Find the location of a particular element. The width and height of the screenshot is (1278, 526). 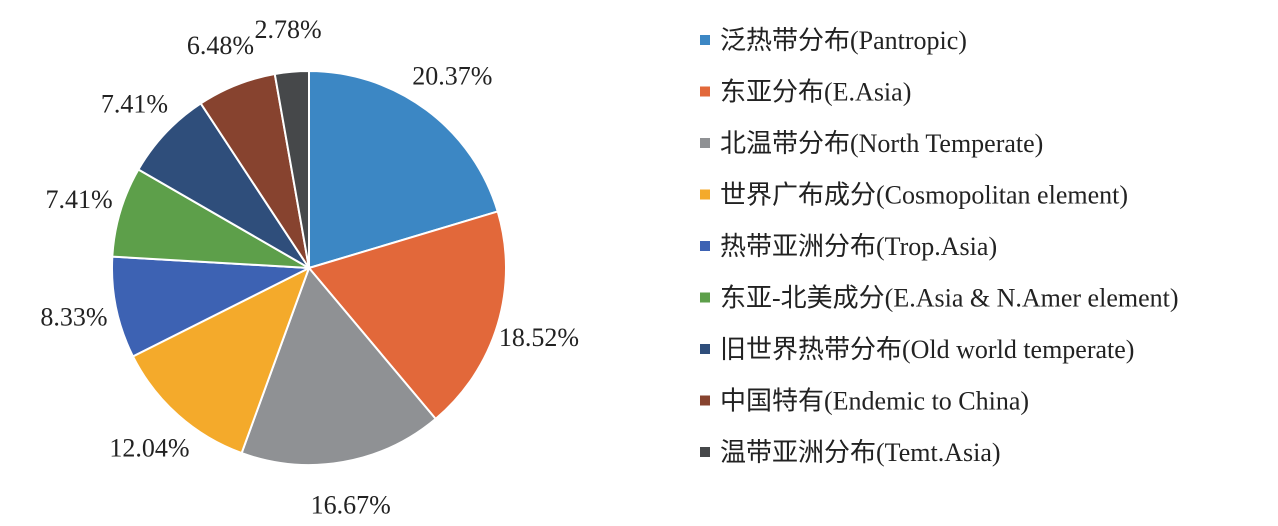

data-label-4: 12.04% is located at coordinates (149, 447).